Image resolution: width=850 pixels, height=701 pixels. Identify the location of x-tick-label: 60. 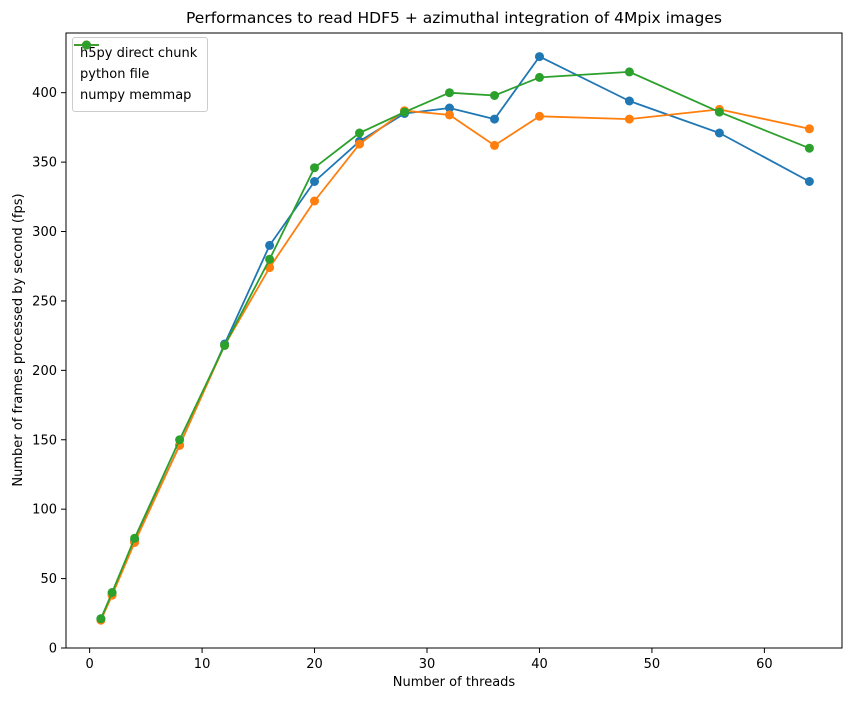
(764, 664).